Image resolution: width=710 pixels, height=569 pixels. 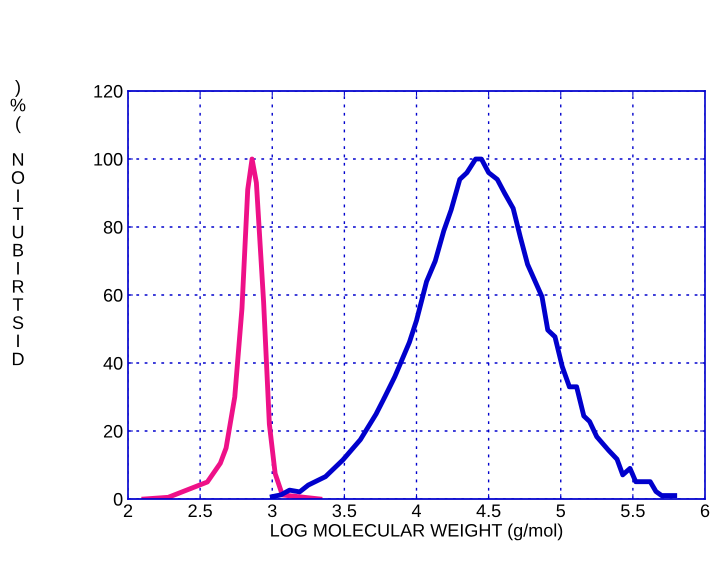 I want to click on y-tick-label: 0, so click(x=118, y=499).